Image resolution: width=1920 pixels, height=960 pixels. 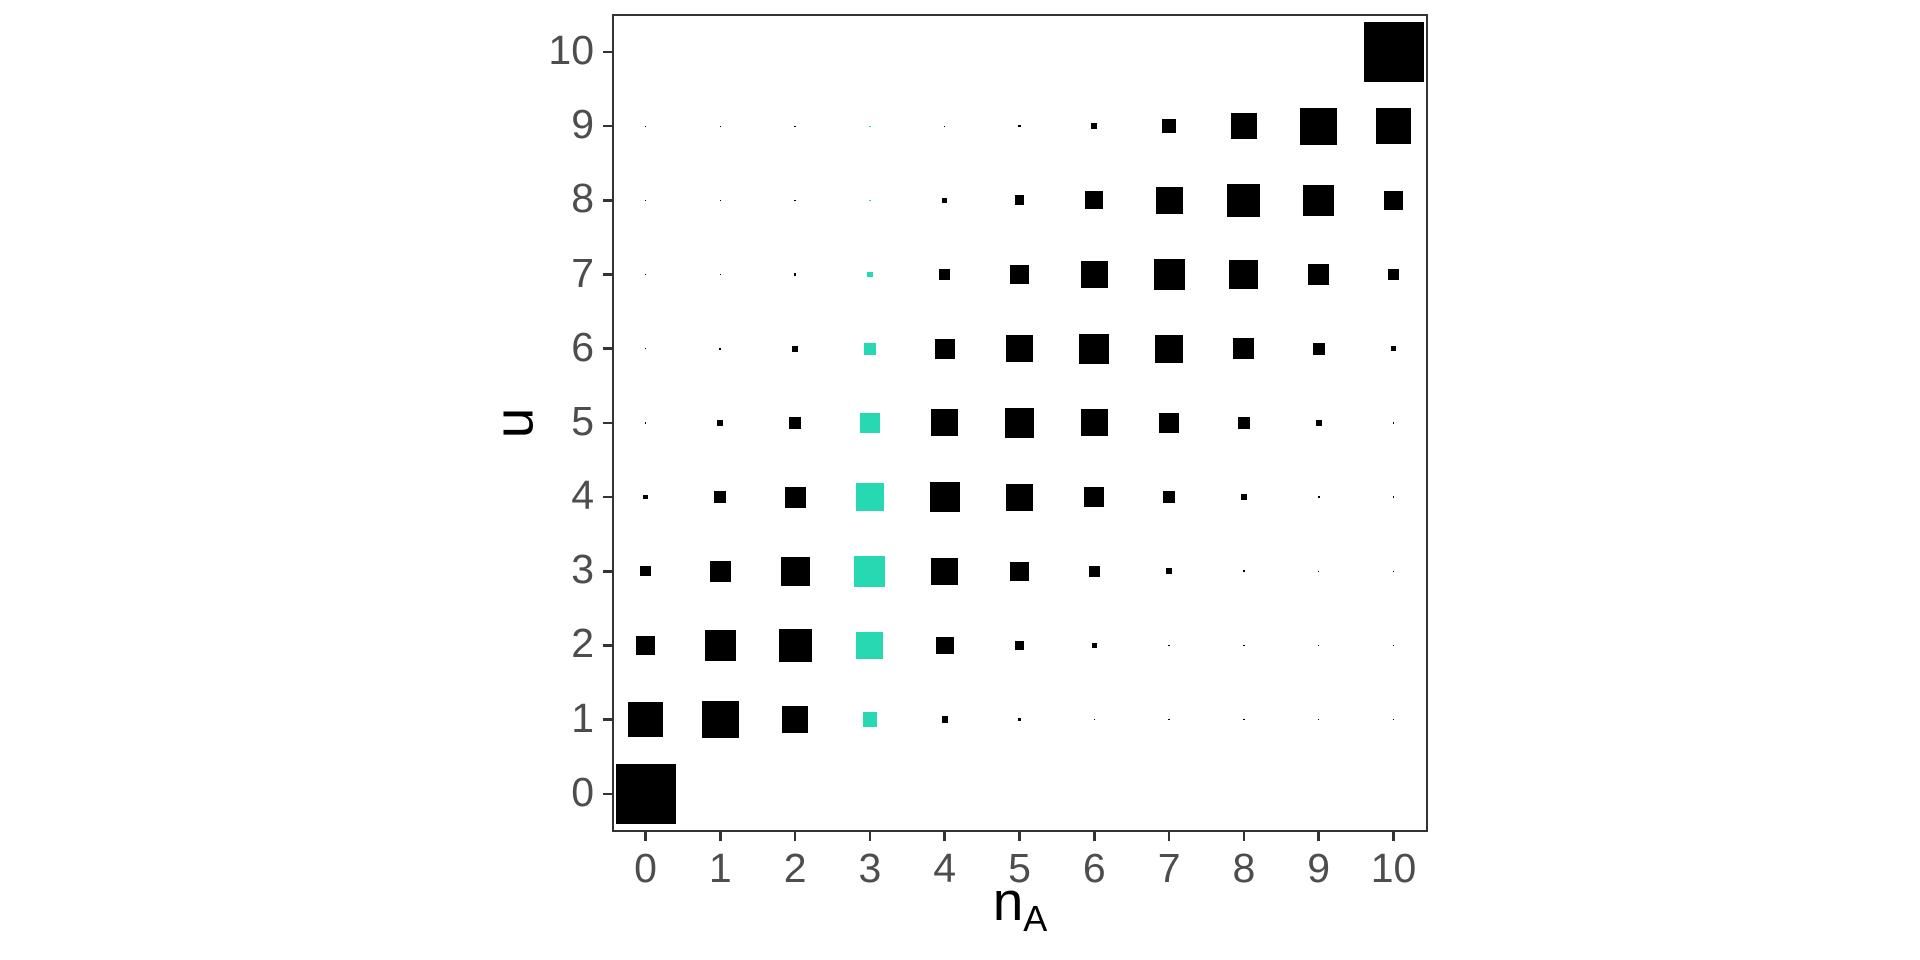 I want to click on x-axis-tick-label: 9, so click(x=1319, y=868).